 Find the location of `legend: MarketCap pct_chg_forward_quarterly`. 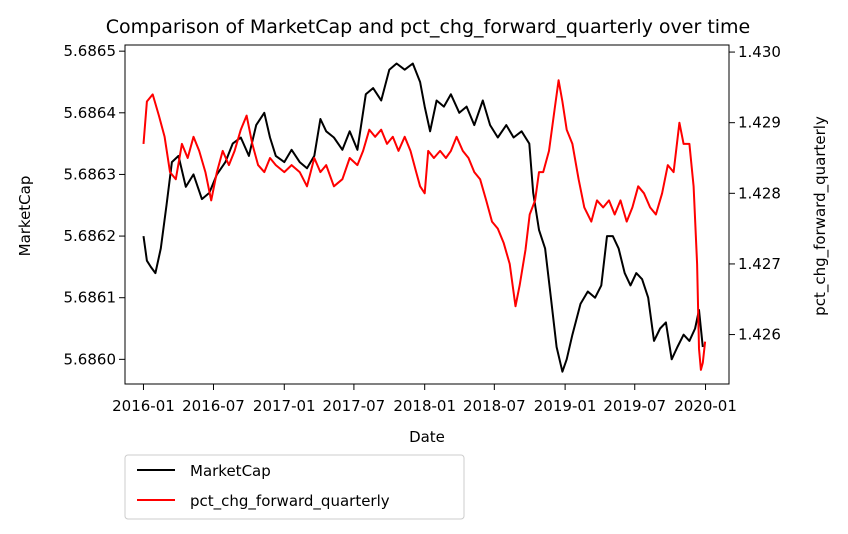

legend: MarketCap pct_chg_forward_quarterly is located at coordinates (294, 487).